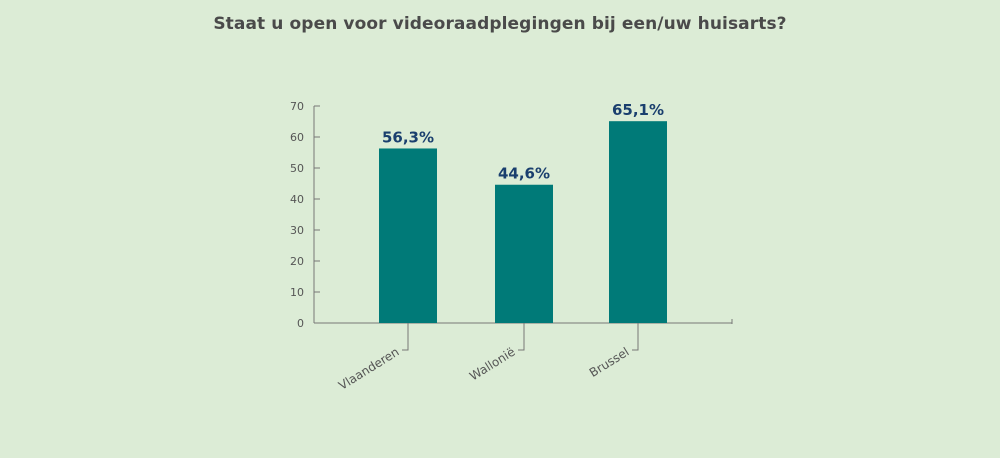 The image size is (1000, 458). Describe the element at coordinates (297, 168) in the screenshot. I see `y-tick-label-50: 50` at that location.